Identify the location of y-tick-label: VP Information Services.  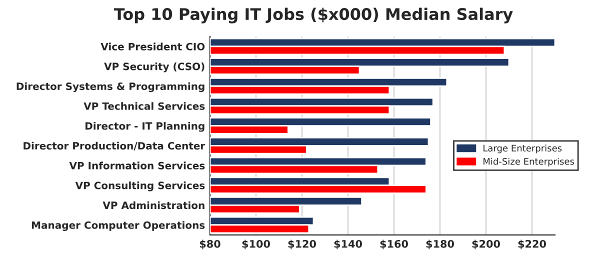
(137, 166).